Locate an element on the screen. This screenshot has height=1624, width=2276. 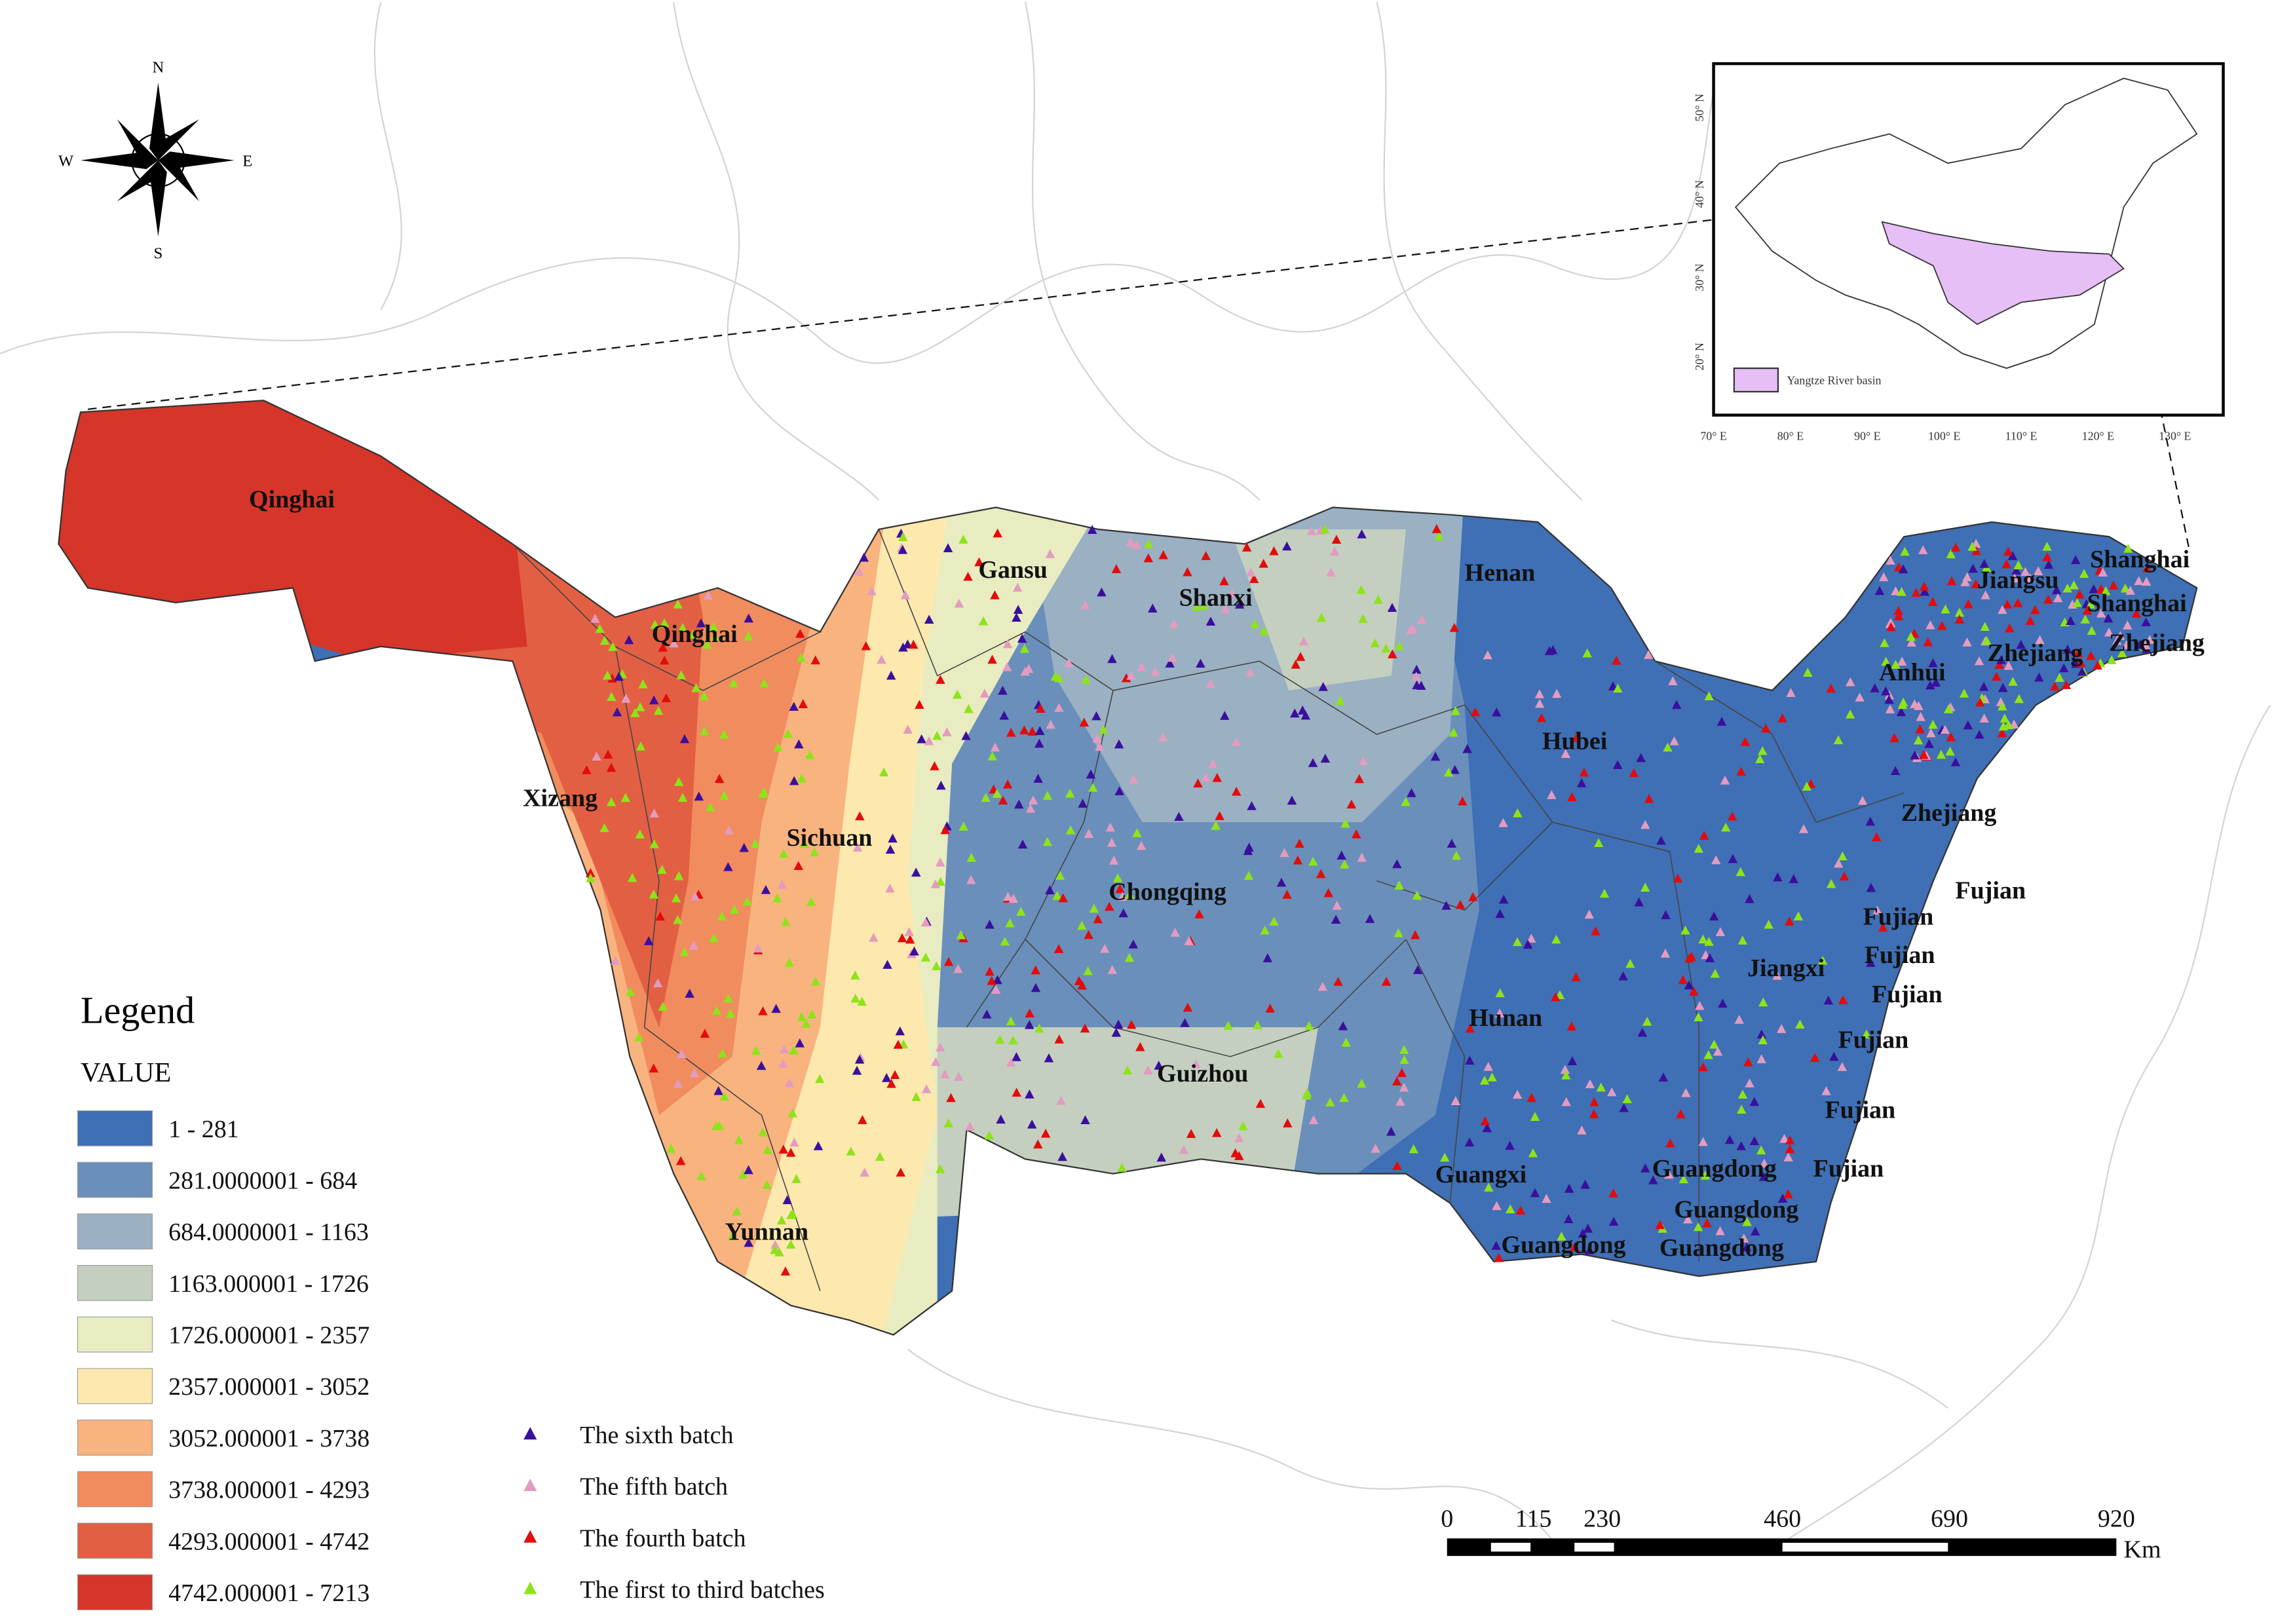
province-label: Jiangxi is located at coordinates (1786, 968).